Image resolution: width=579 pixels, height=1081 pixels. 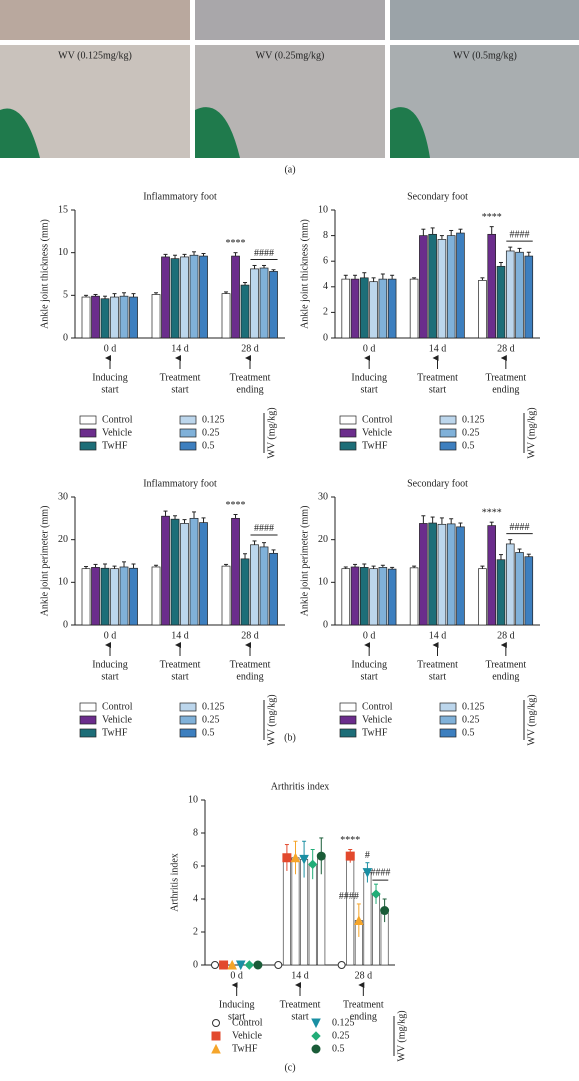 What do you see at coordinates (473, 706) in the screenshot?
I see `legend-label: 0.125` at bounding box center [473, 706].